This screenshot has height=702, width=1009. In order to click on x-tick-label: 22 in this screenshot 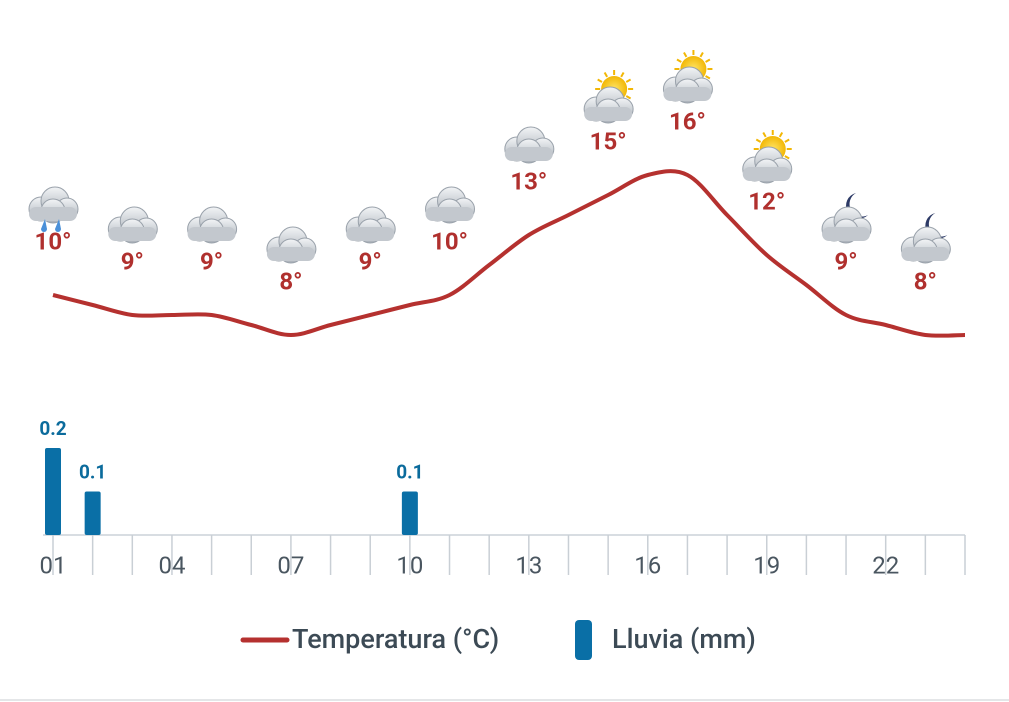, I will do `click(885, 565)`.